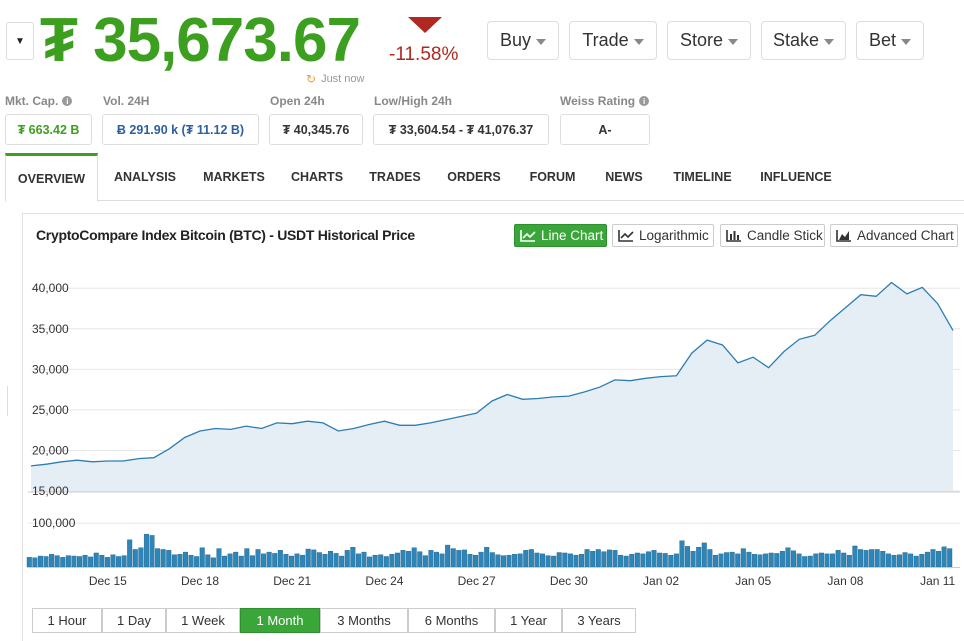 The width and height of the screenshot is (964, 641). Describe the element at coordinates (890, 40) in the screenshot. I see `bet-dropdown-button: Bet` at that location.